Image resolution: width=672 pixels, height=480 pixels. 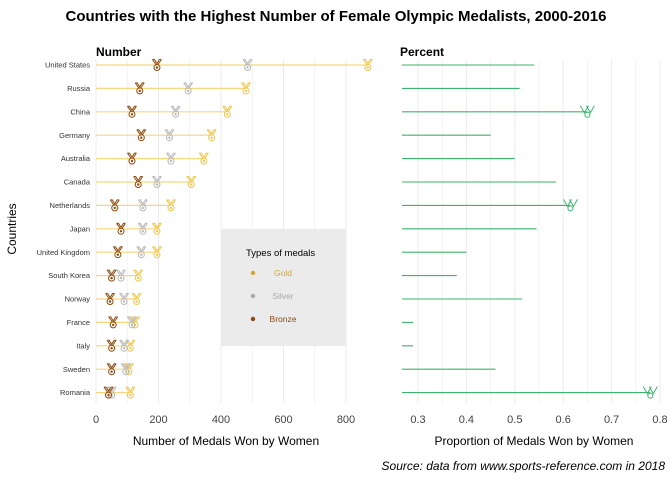 What do you see at coordinates (221, 420) in the screenshot?
I see `x-tick-label: 400` at bounding box center [221, 420].